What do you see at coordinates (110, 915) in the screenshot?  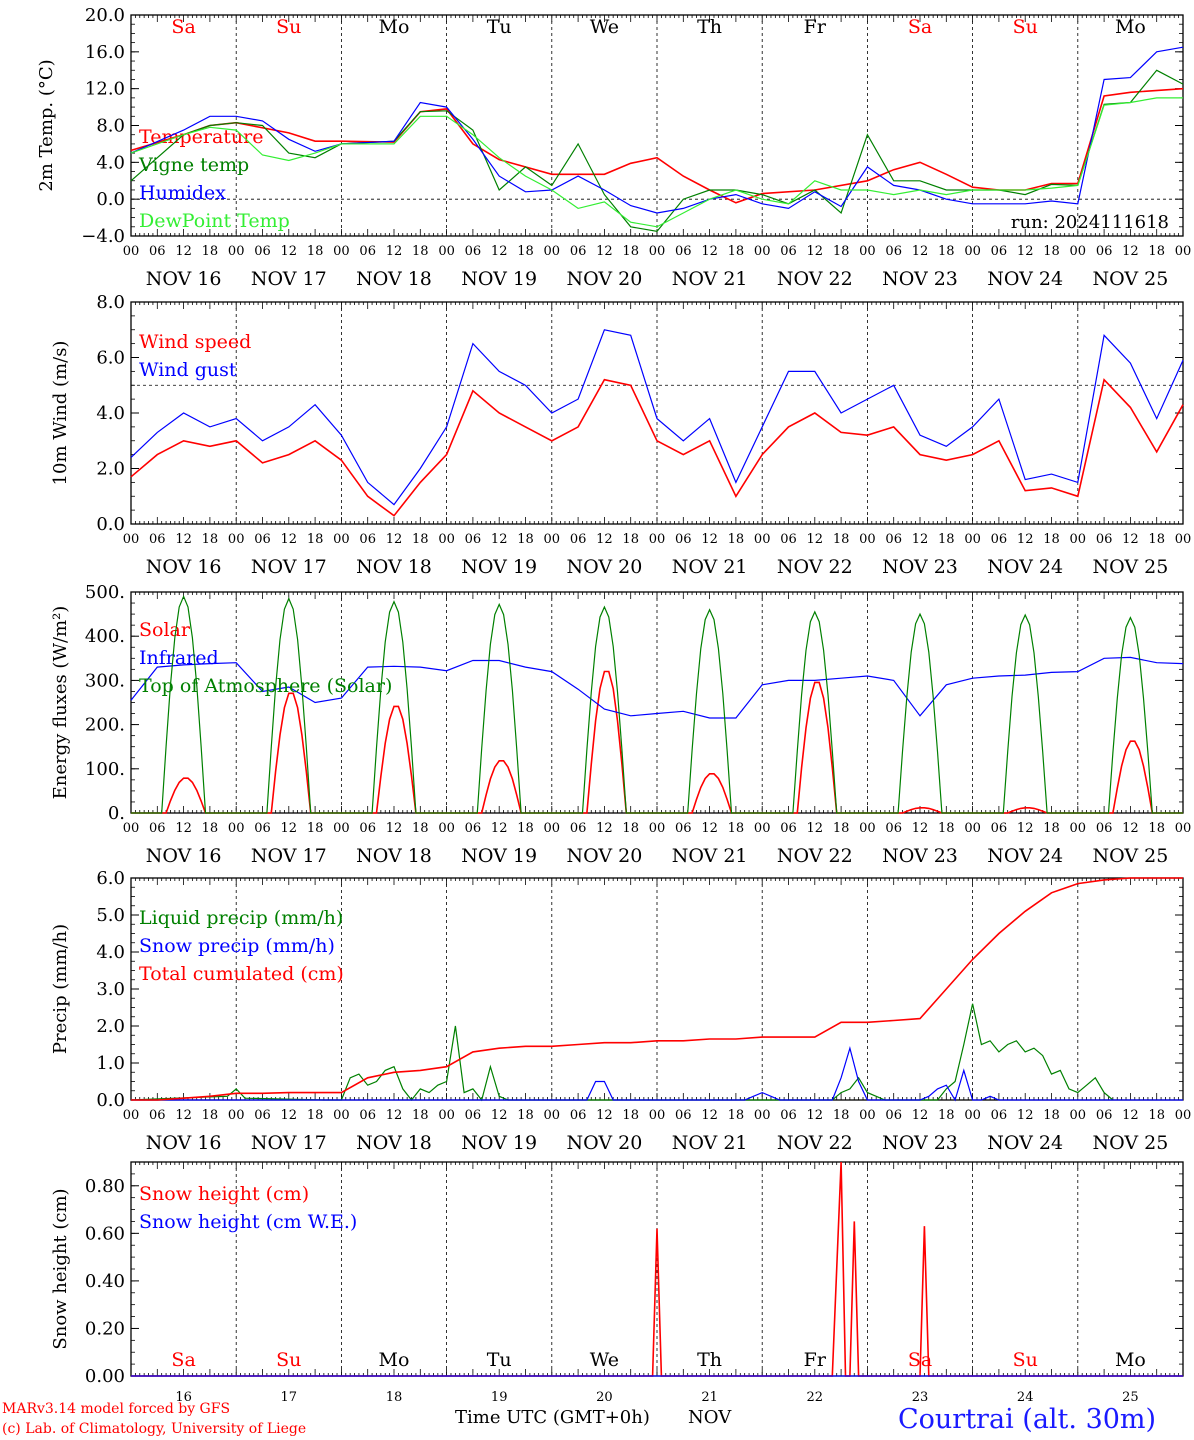 I see `y-tick-label: 5.0` at bounding box center [110, 915].